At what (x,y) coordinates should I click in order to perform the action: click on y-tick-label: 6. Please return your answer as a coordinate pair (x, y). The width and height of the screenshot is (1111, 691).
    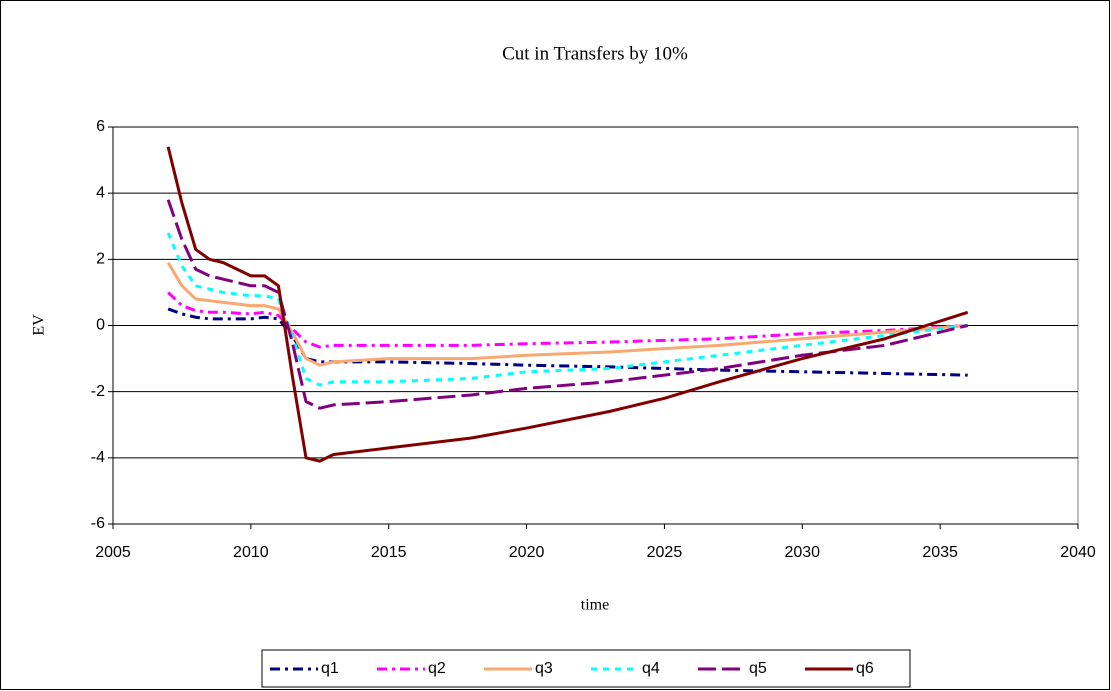
    Looking at the image, I should click on (100, 126).